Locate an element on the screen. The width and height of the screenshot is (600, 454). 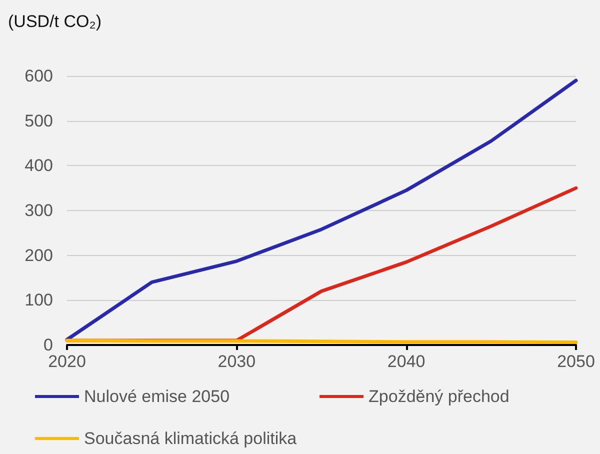
y-tick-label: 500 is located at coordinates (38, 120).